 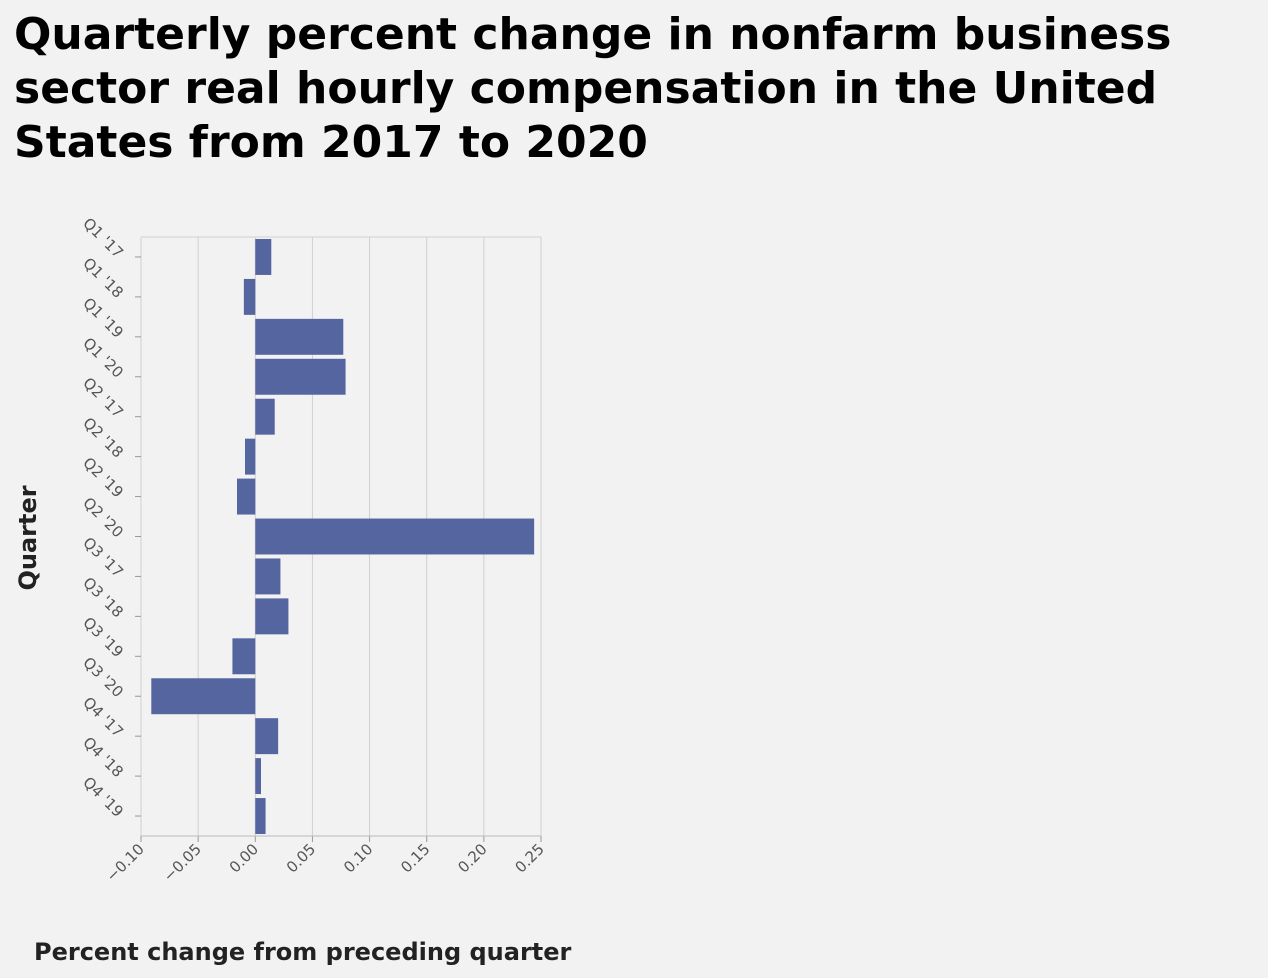 I want to click on x-axis-title: Percent change from preceding quarter, so click(x=303, y=952).